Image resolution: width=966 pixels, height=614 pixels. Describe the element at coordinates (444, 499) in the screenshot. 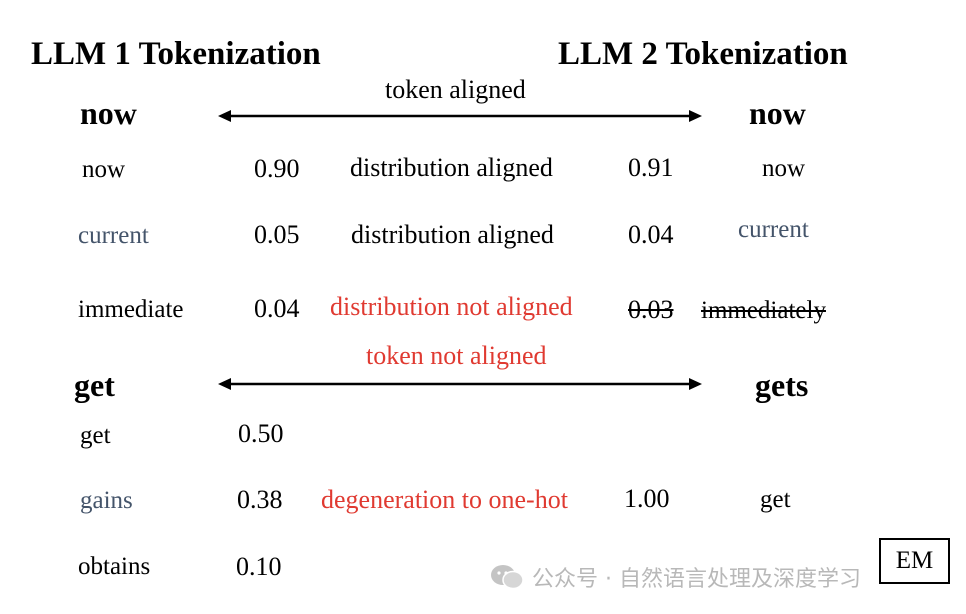

I see `s2-row2-middle: degeneration to one-hot` at that location.